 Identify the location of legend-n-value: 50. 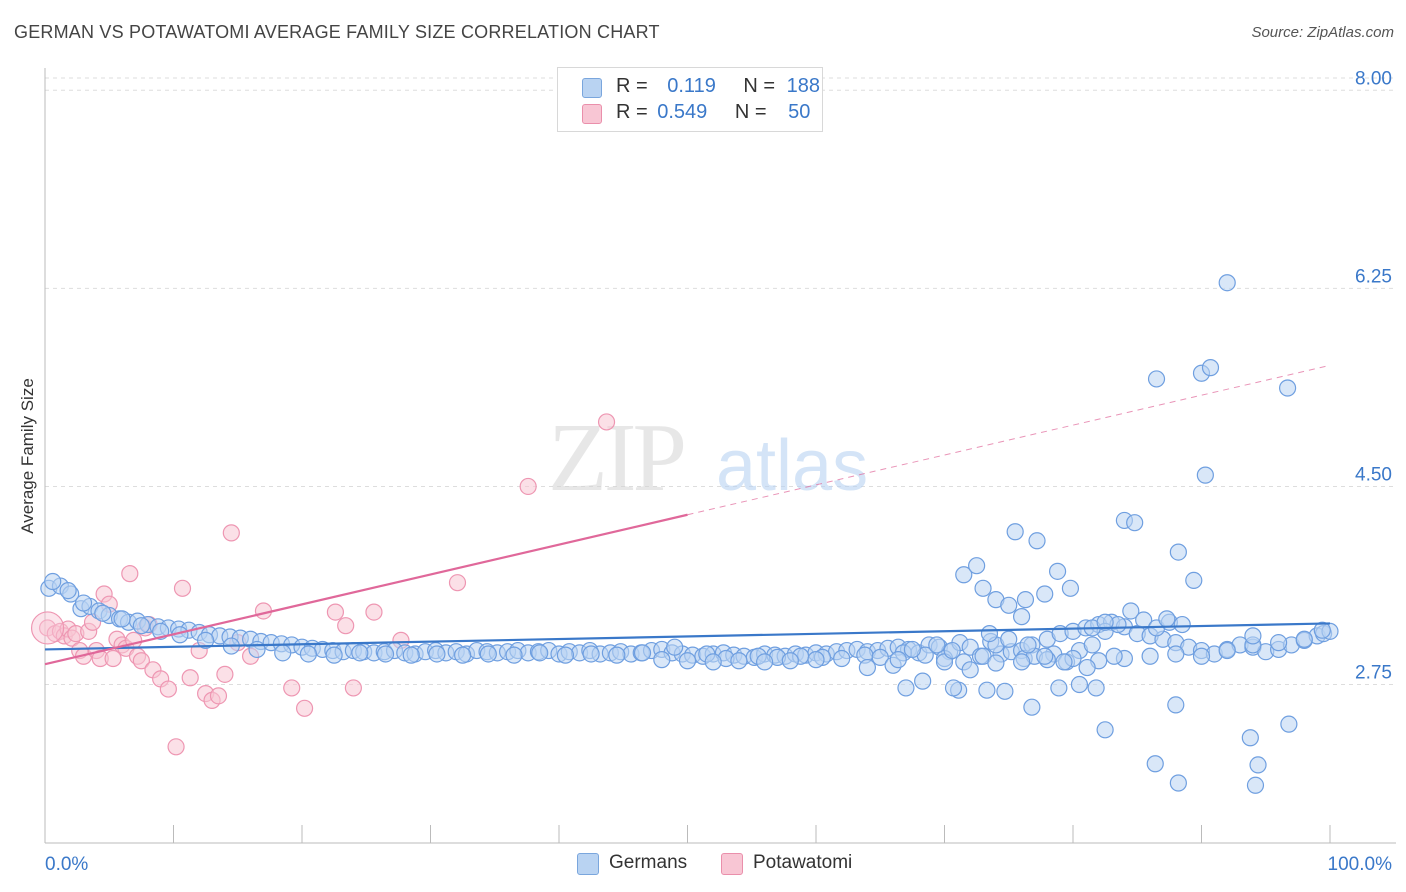
(799, 112).